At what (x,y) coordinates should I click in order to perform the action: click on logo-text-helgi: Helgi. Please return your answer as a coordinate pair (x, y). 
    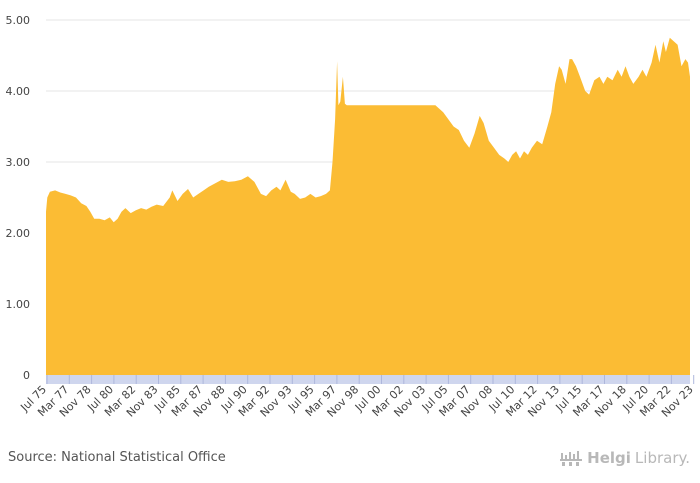
    Looking at the image, I should click on (609, 458).